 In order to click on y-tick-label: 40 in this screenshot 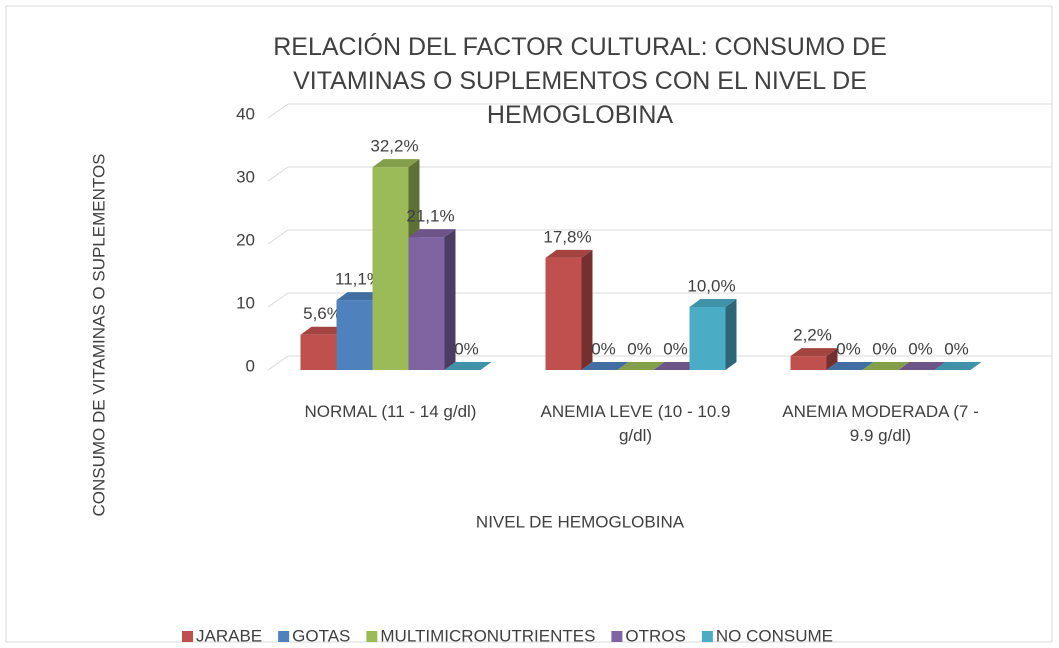, I will do `click(245, 113)`.